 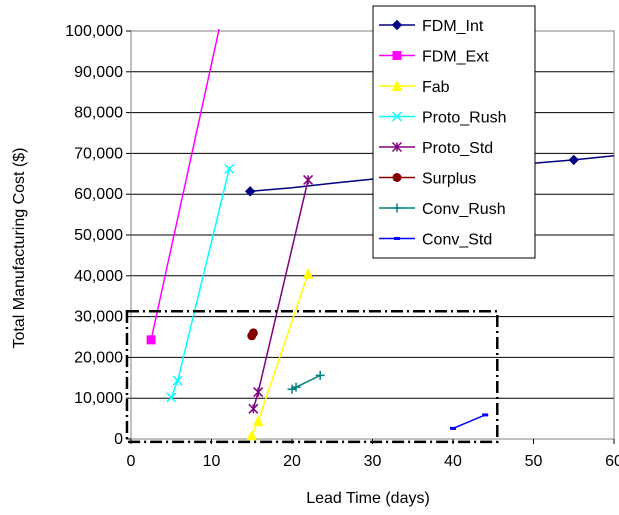 What do you see at coordinates (373, 461) in the screenshot?
I see `x-tick-label: 30` at bounding box center [373, 461].